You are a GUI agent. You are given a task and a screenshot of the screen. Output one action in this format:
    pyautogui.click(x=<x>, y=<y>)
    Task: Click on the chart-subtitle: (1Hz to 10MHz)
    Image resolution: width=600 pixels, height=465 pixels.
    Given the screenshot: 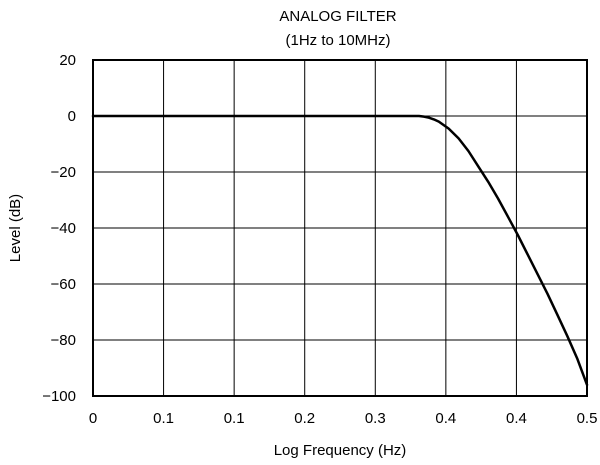 What is the action you would take?
    pyautogui.click(x=337, y=40)
    